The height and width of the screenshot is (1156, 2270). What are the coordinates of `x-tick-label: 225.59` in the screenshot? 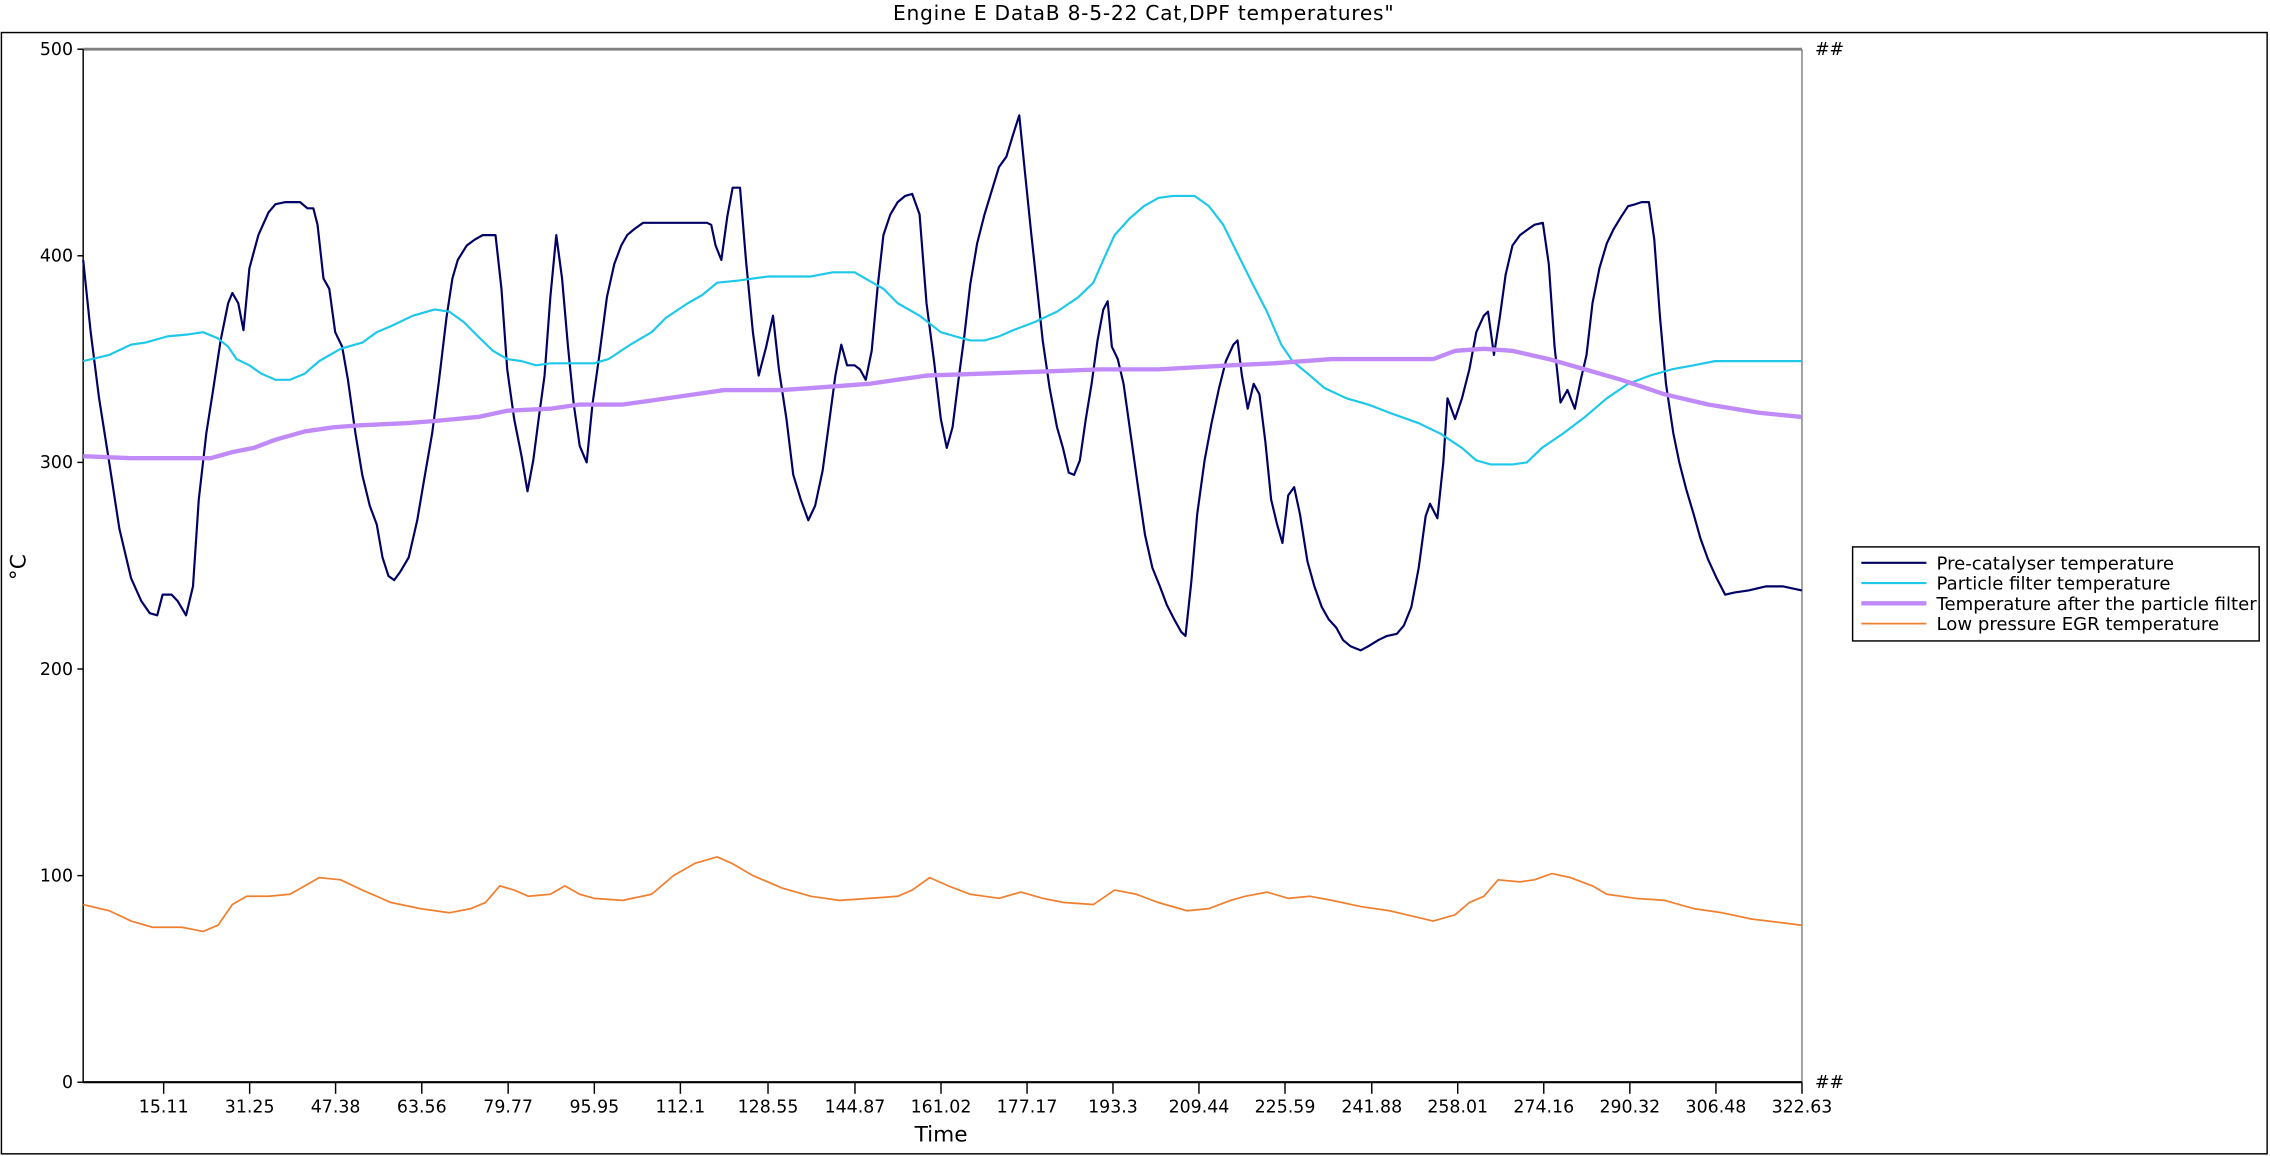 It's located at (1285, 1108).